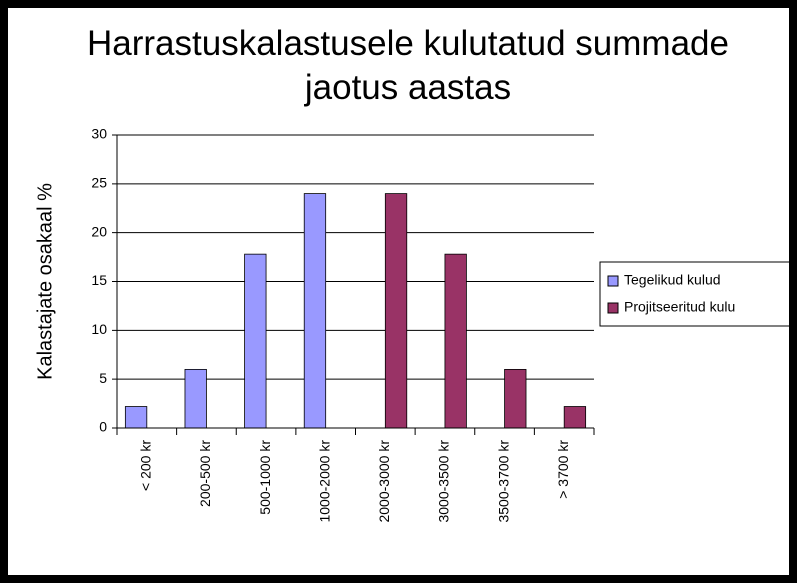 This screenshot has height=583, width=797. Describe the element at coordinates (146, 465) in the screenshot. I see `x-tick-label: < 200 kr` at that location.